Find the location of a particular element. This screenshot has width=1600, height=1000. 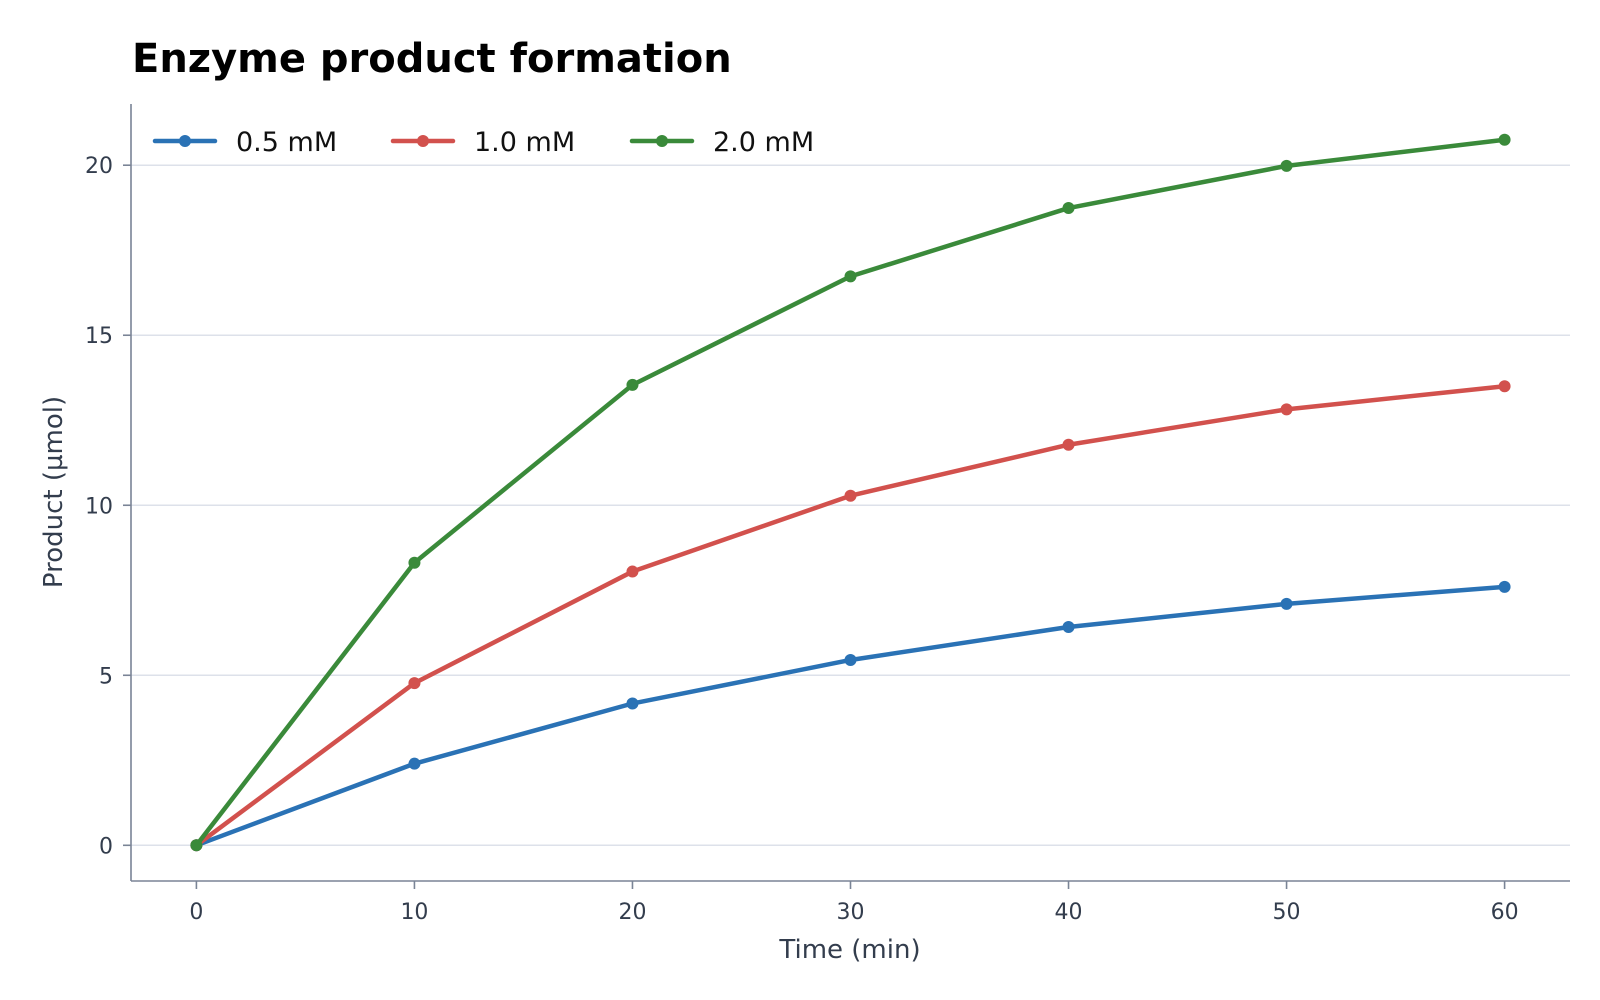

legend-label: 2.0 mM is located at coordinates (763, 142).